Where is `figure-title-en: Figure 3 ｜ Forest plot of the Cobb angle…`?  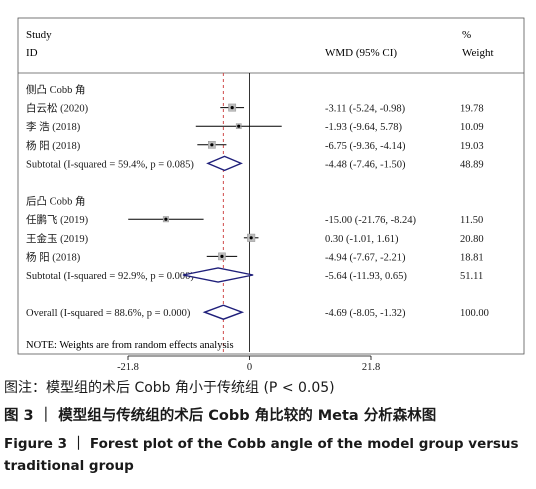 figure-title-en: Figure 3 ｜ Forest plot of the Cobb angle… is located at coordinates (261, 444).